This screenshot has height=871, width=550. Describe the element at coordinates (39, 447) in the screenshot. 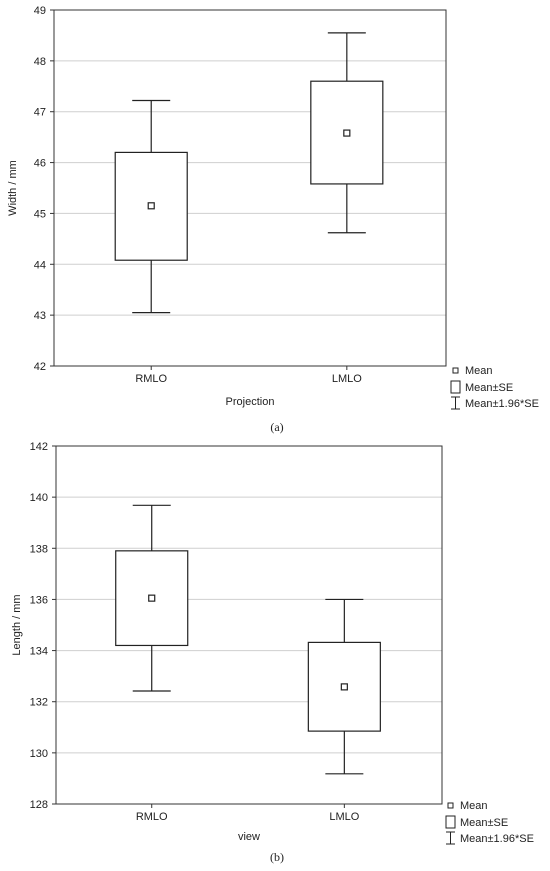

I see `chart1-y-tick-label: 142` at that location.